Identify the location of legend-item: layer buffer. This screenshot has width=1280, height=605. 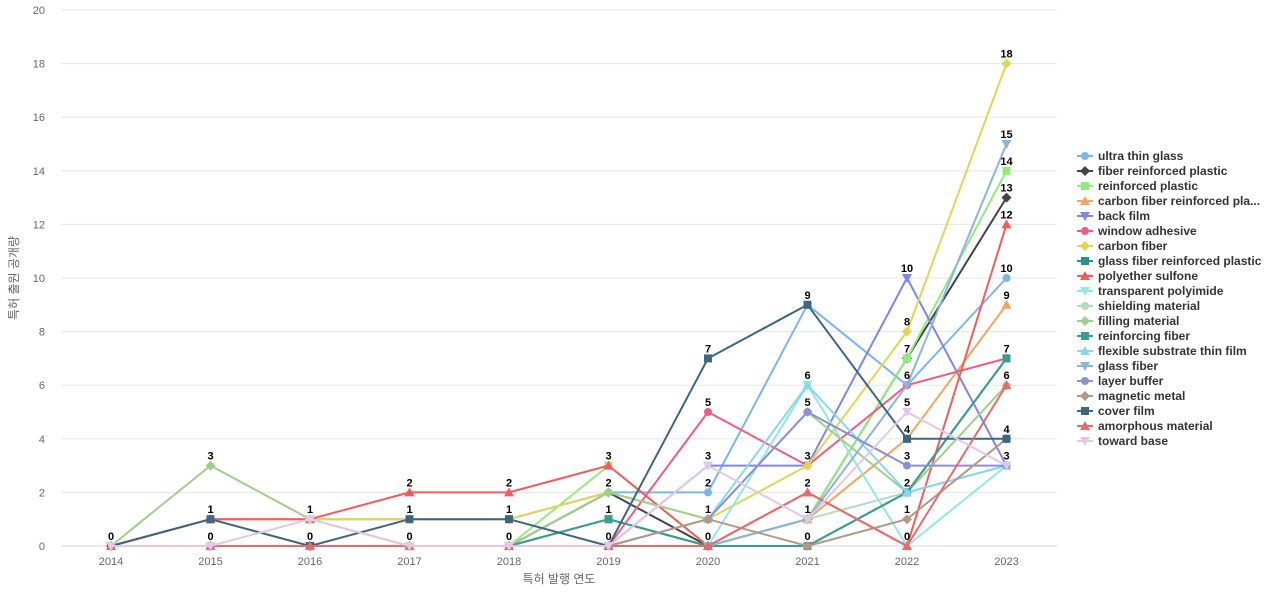
(1120, 381).